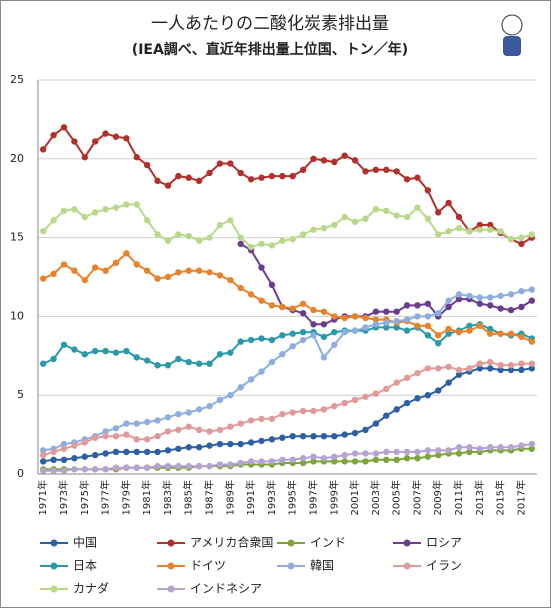 The image size is (551, 608). I want to click on x-tick-label: 1997年, so click(312, 497).